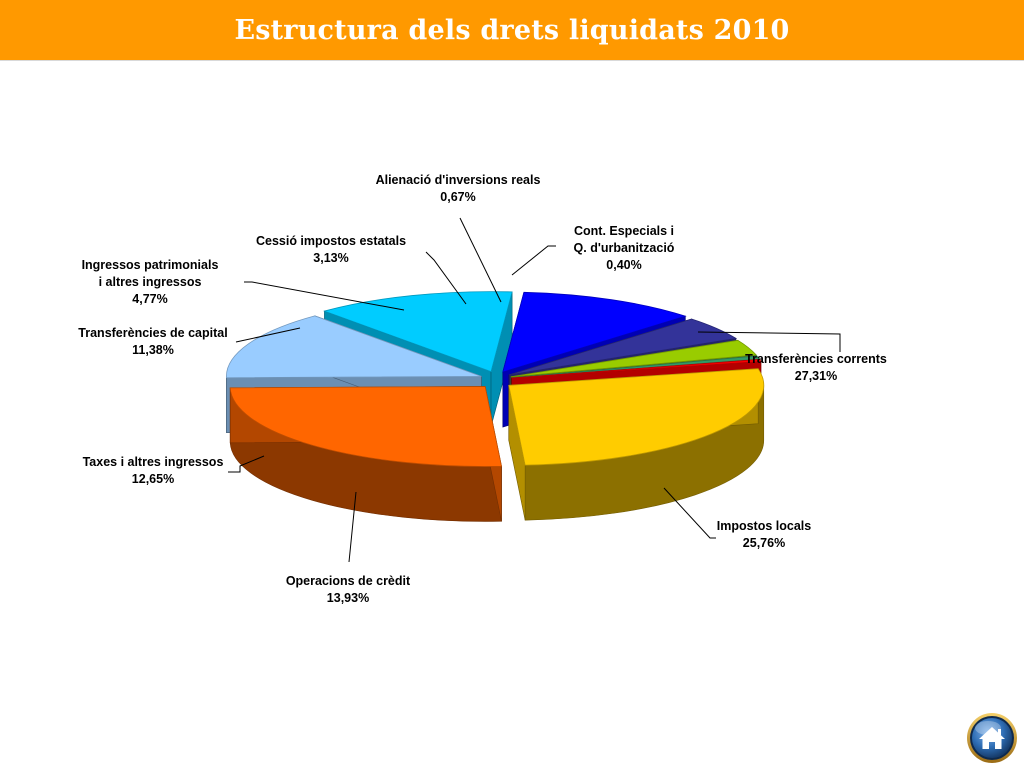  I want to click on data-label-name: Alienació d'inversions reals, so click(458, 180).